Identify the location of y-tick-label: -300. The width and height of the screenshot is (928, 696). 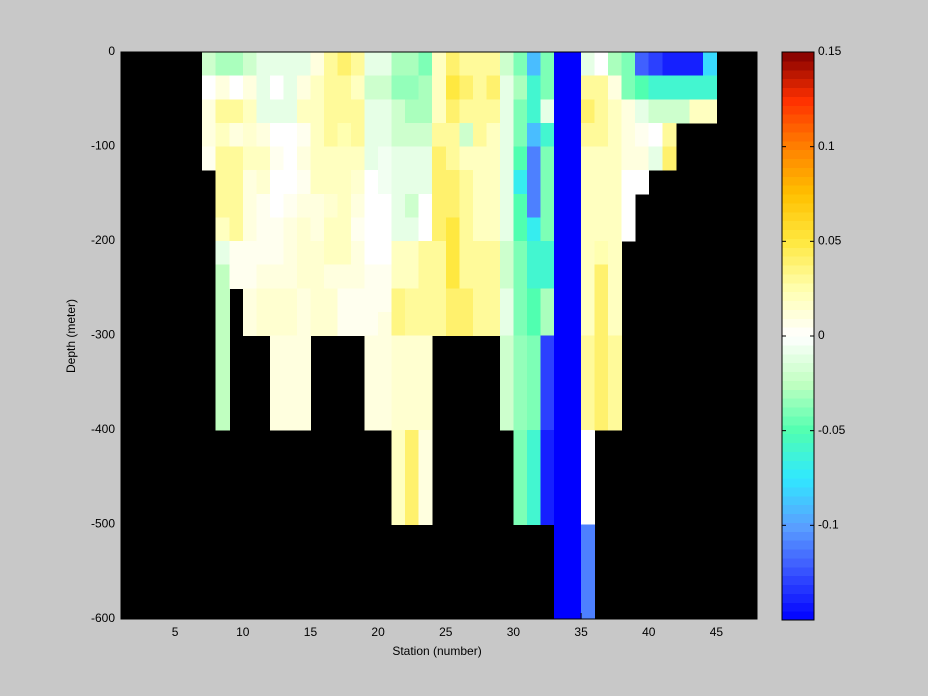
(103, 335).